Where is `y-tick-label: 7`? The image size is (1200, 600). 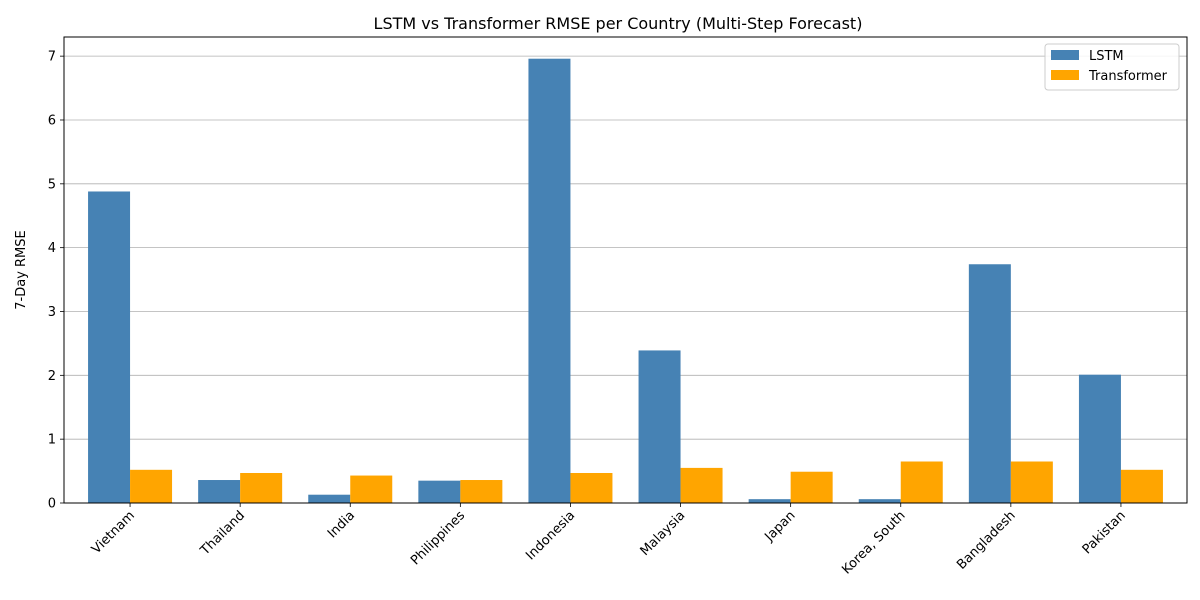
y-tick-label: 7 is located at coordinates (52, 57).